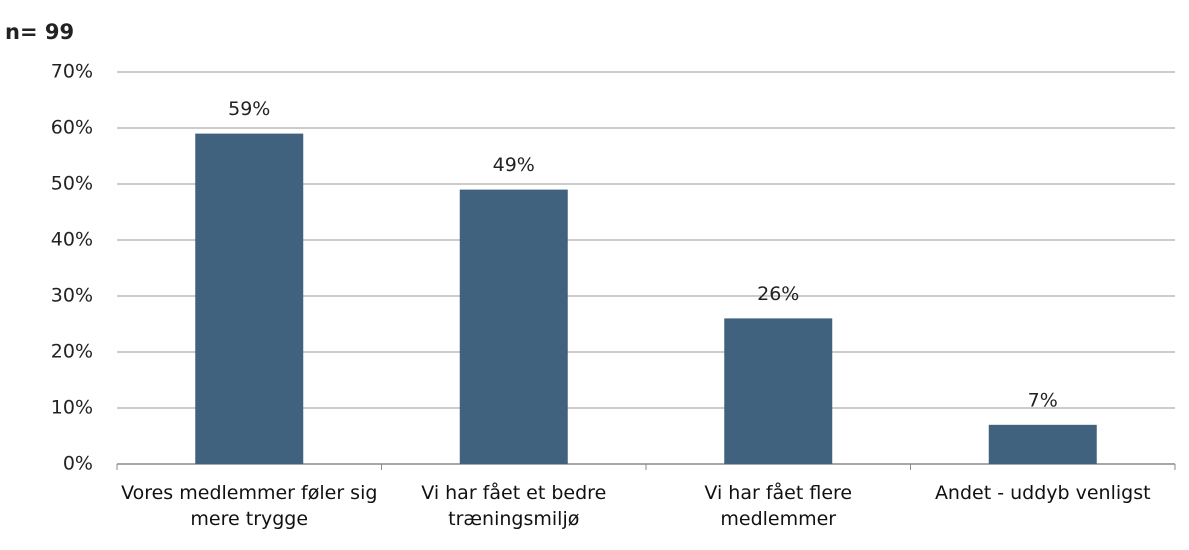 The width and height of the screenshot is (1189, 550). I want to click on data-label: 26%, so click(778, 294).